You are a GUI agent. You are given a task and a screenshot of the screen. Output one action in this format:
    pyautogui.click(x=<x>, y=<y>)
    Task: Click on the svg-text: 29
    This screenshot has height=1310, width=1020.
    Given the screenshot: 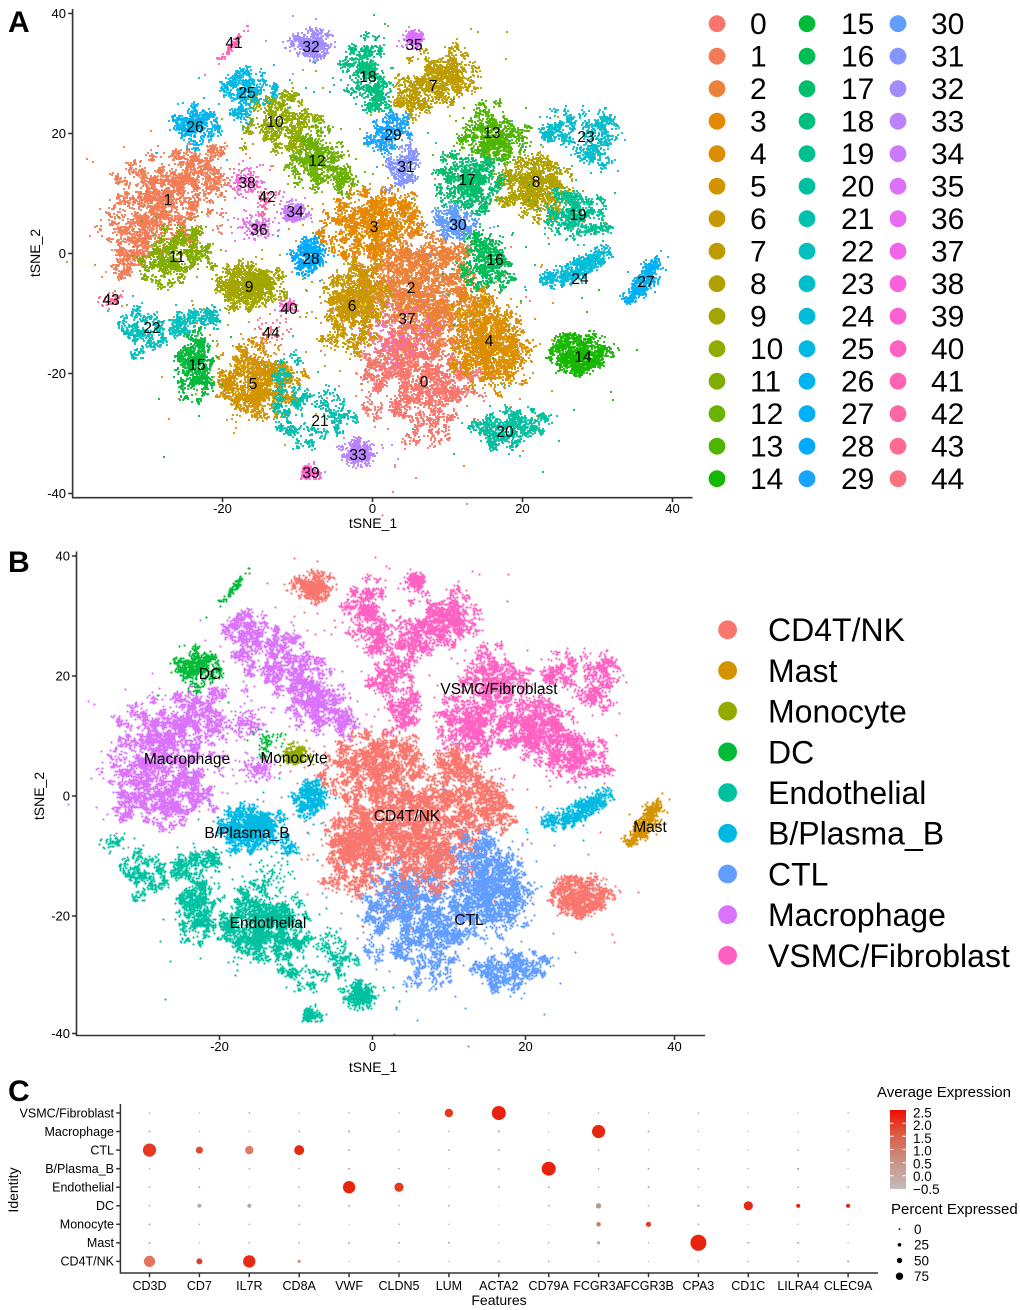 What is the action you would take?
    pyautogui.click(x=857, y=479)
    